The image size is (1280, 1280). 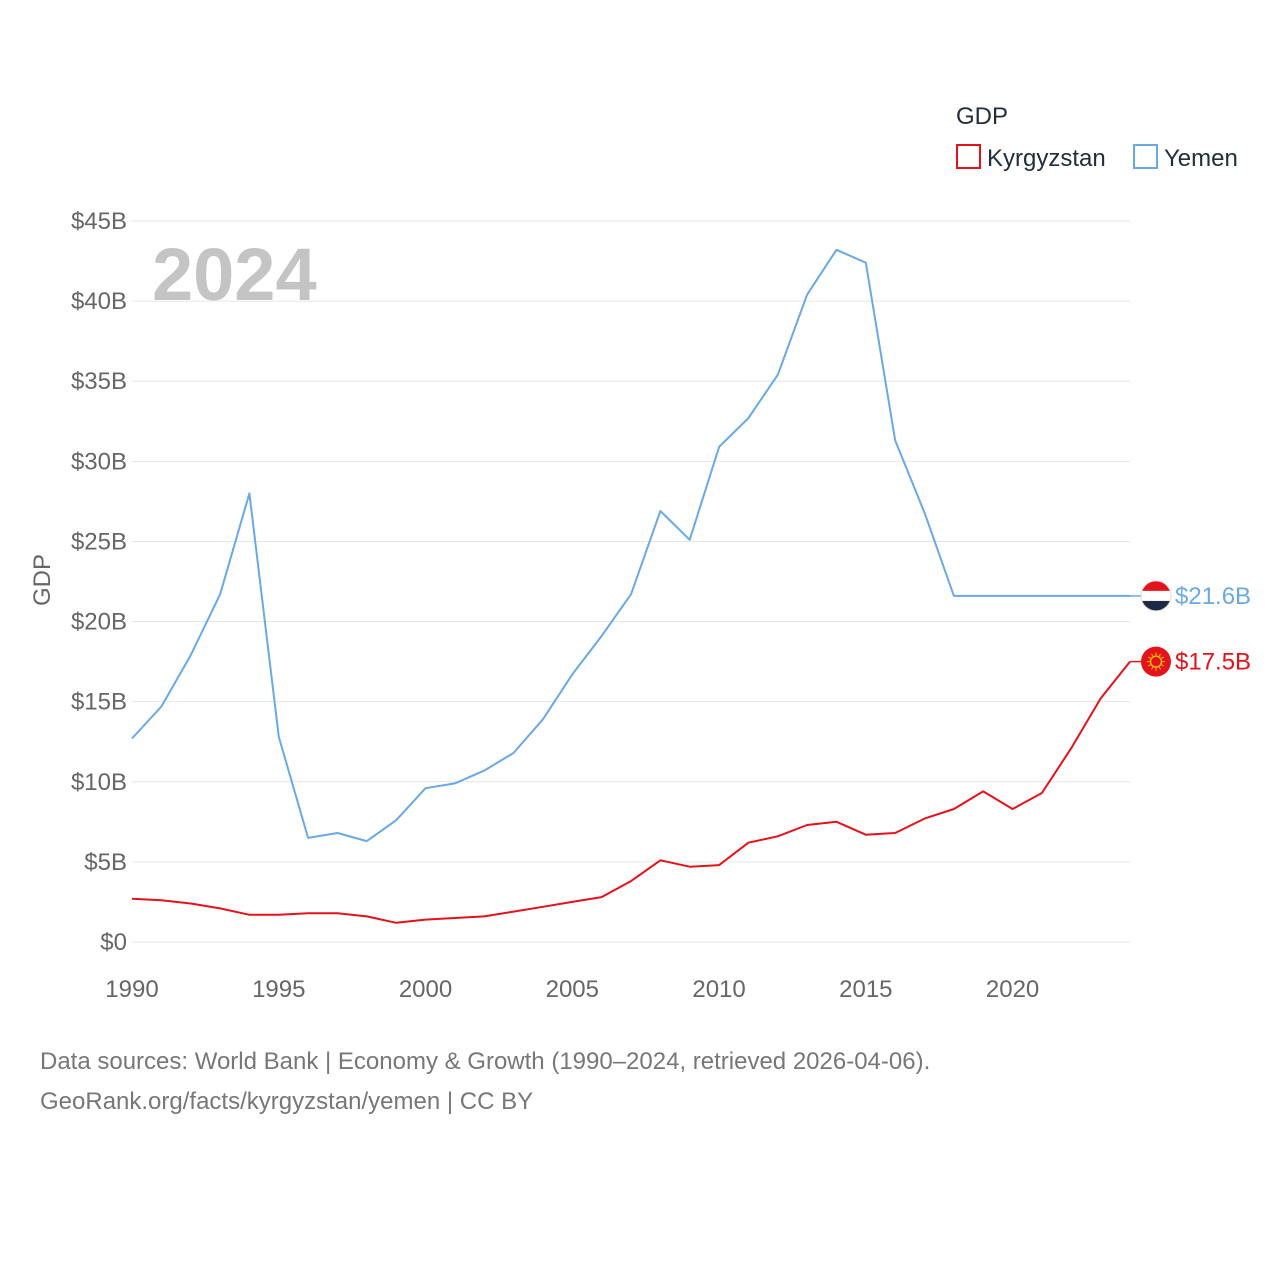 I want to click on end-value-label-yemen: $21.6B, so click(x=1213, y=596).